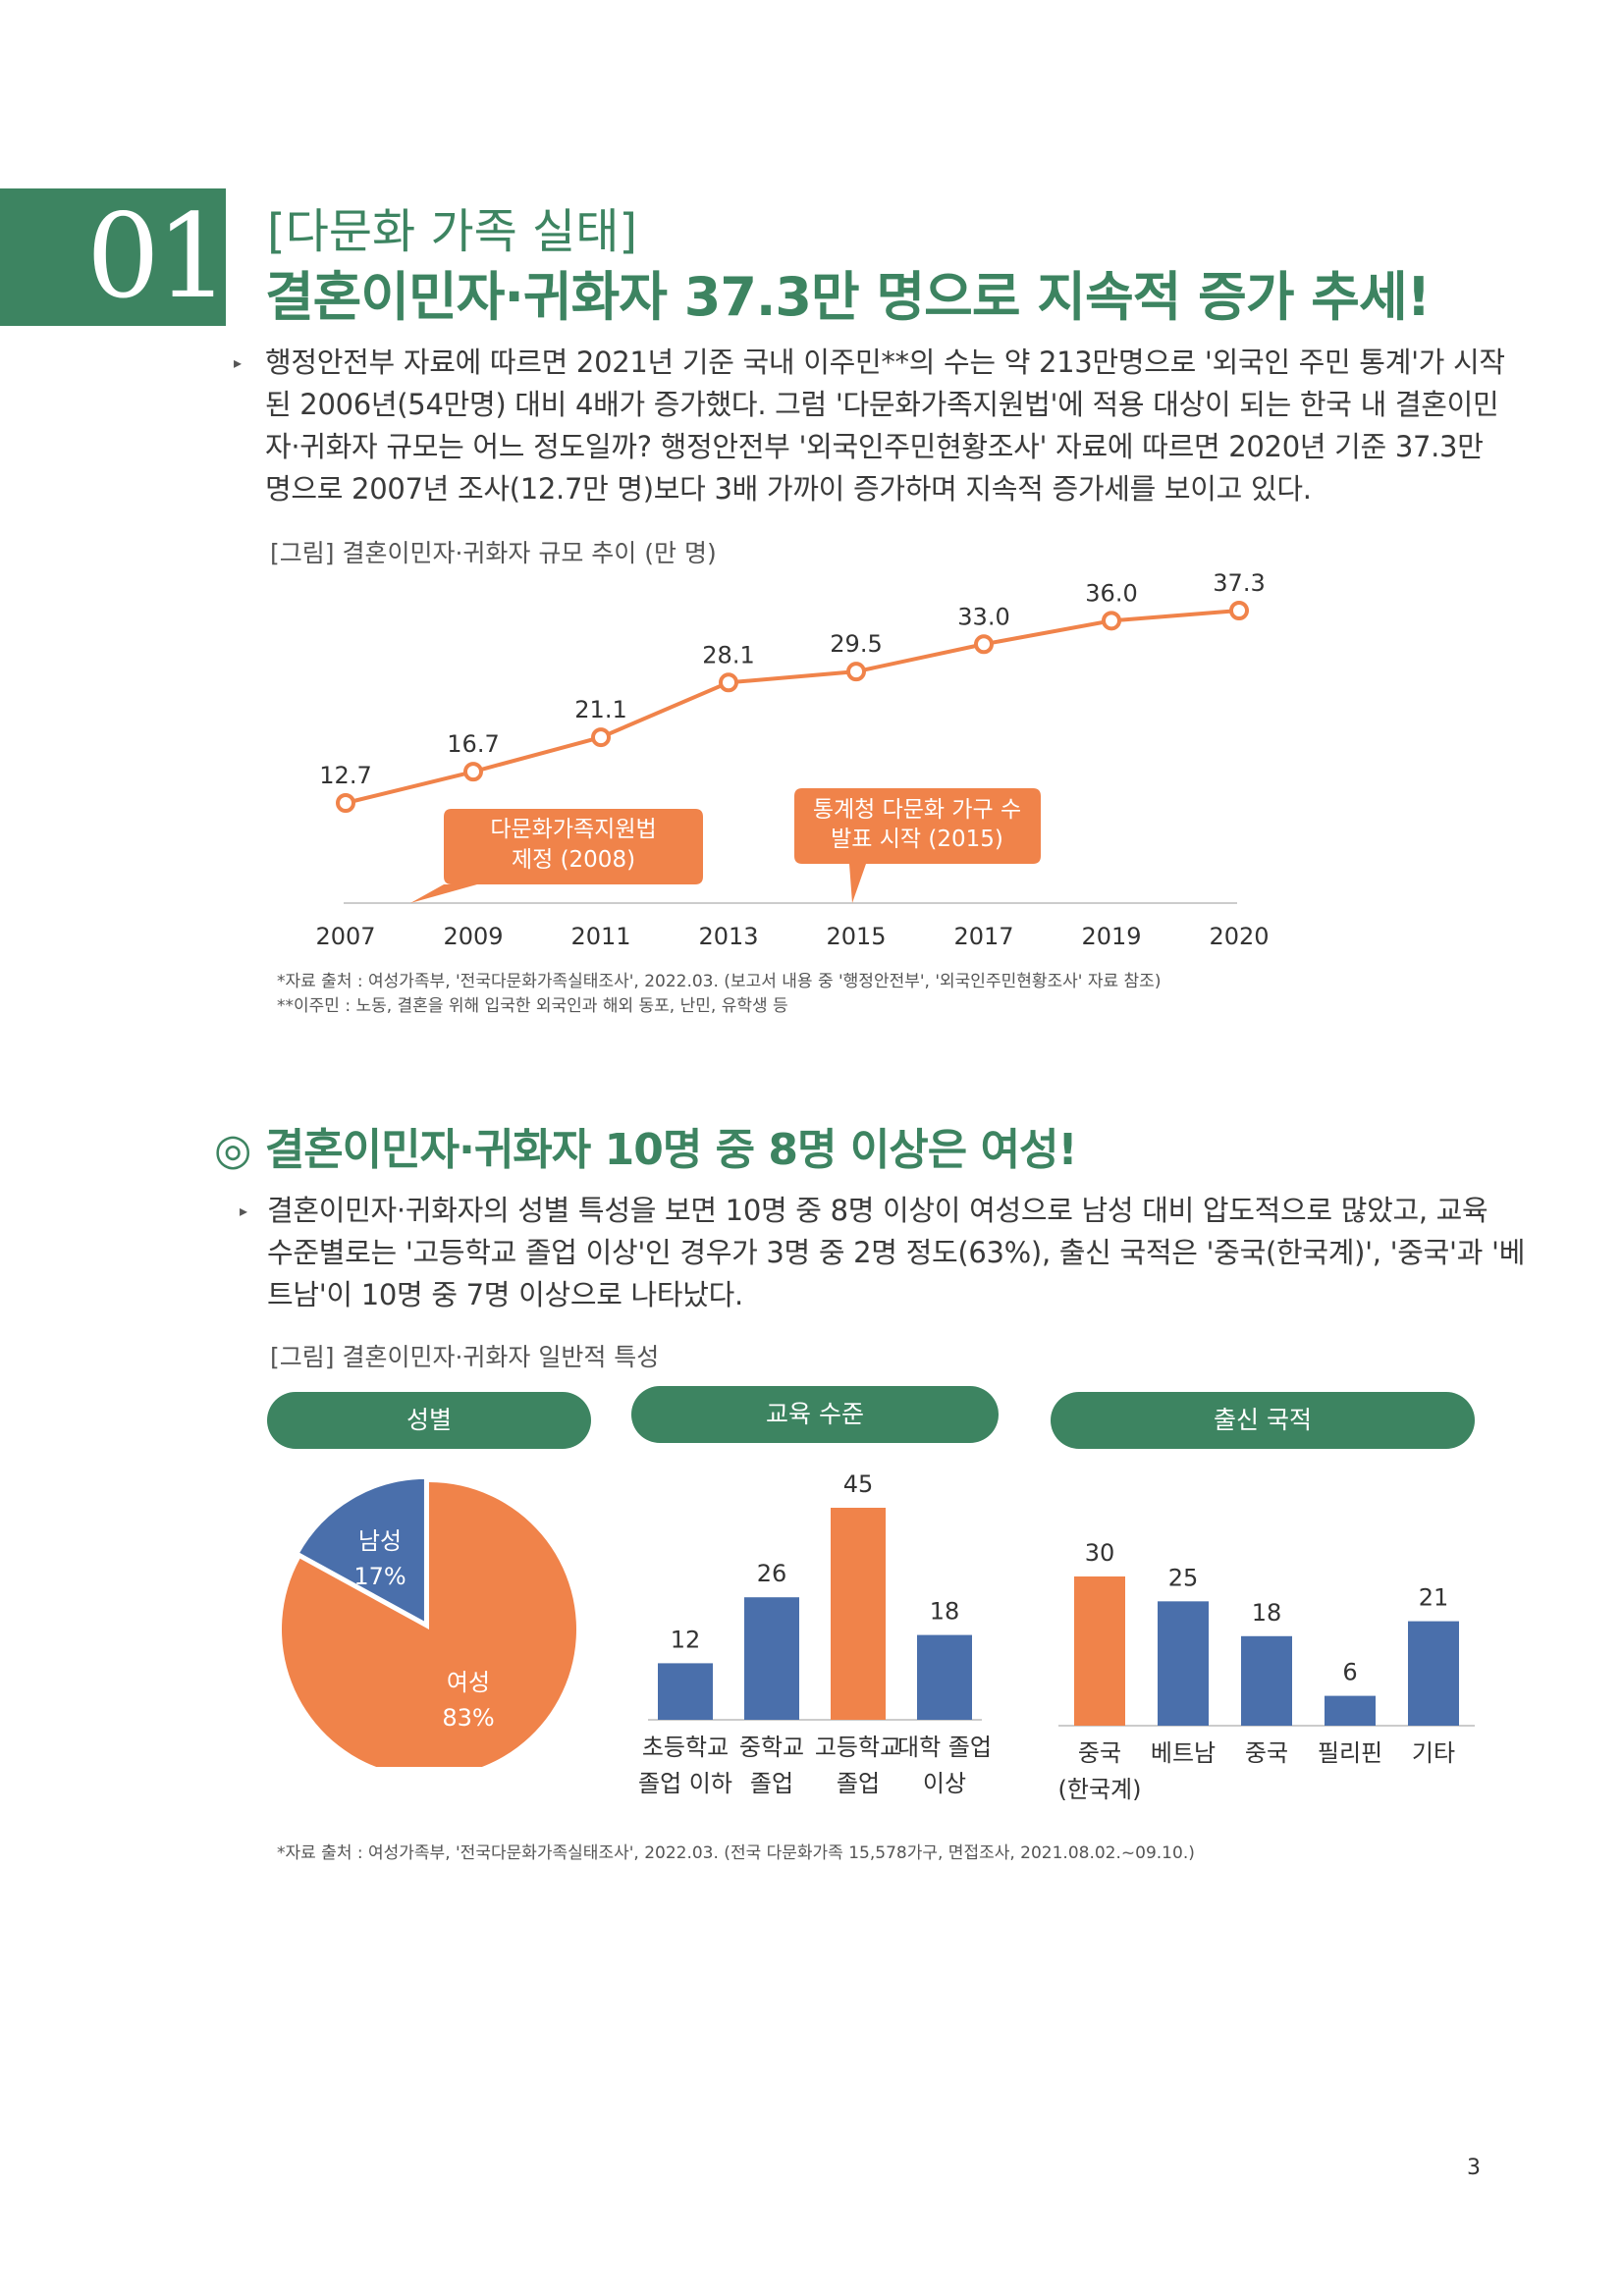 The height and width of the screenshot is (2296, 1623). I want to click on bar-value-label: 45, so click(858, 1484).